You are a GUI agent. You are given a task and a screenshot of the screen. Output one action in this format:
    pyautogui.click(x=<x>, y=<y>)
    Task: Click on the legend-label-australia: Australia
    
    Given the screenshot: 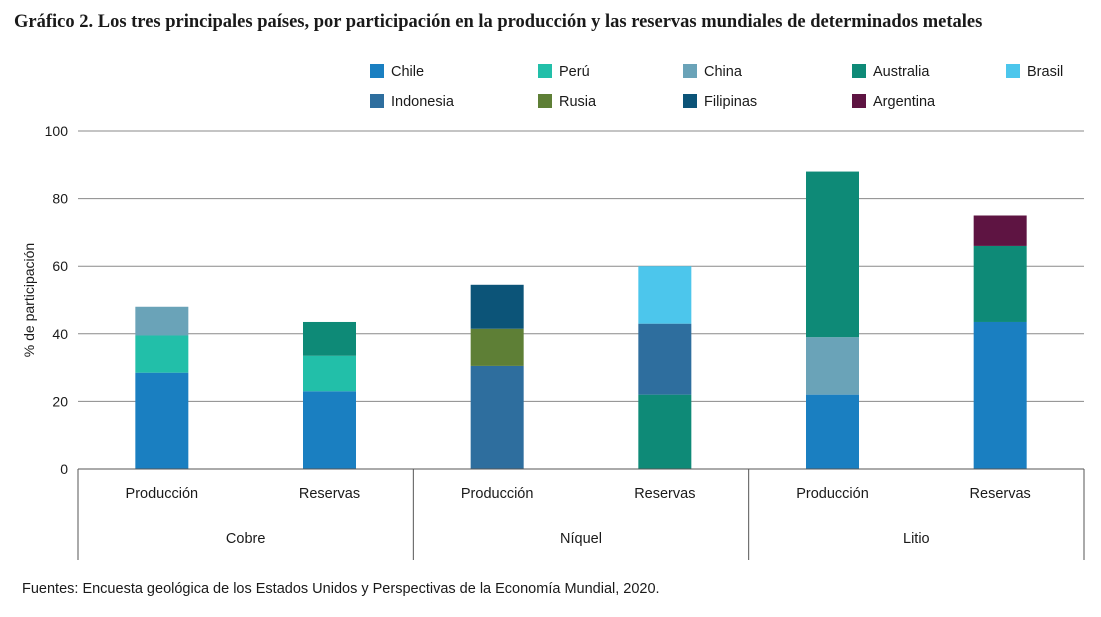 What is the action you would take?
    pyautogui.click(x=901, y=72)
    